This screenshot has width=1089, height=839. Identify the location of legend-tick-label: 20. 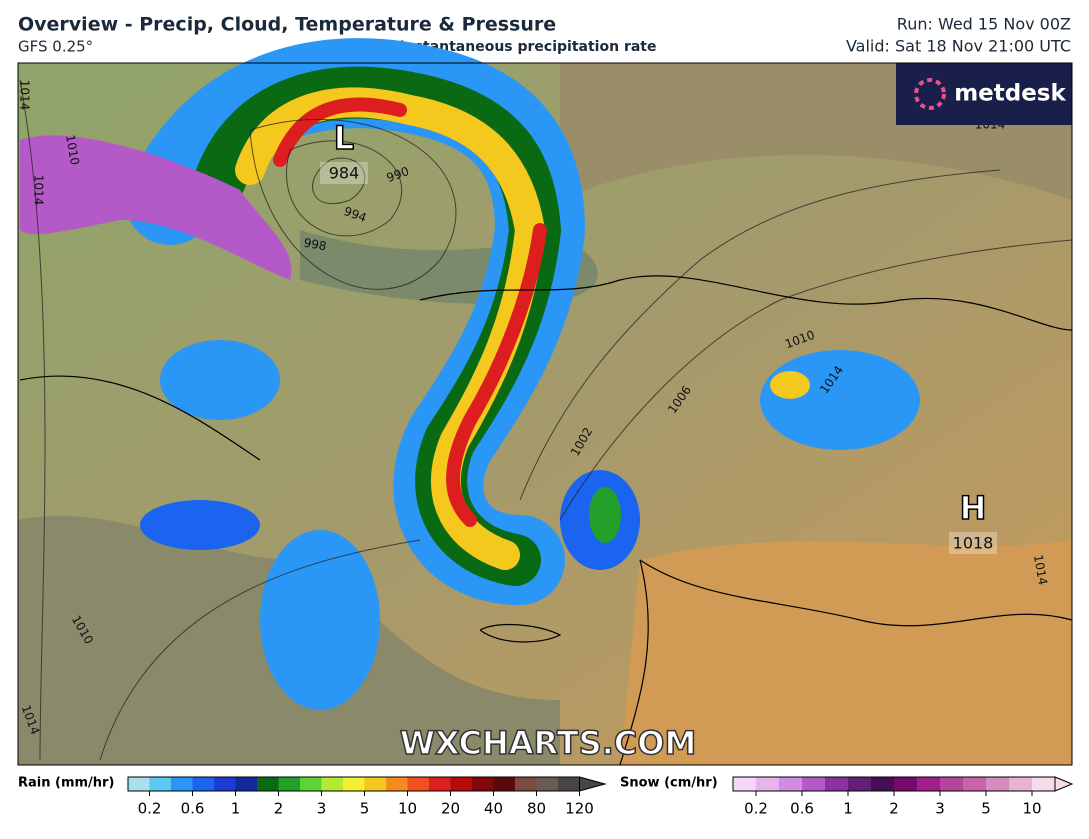
(450, 809).